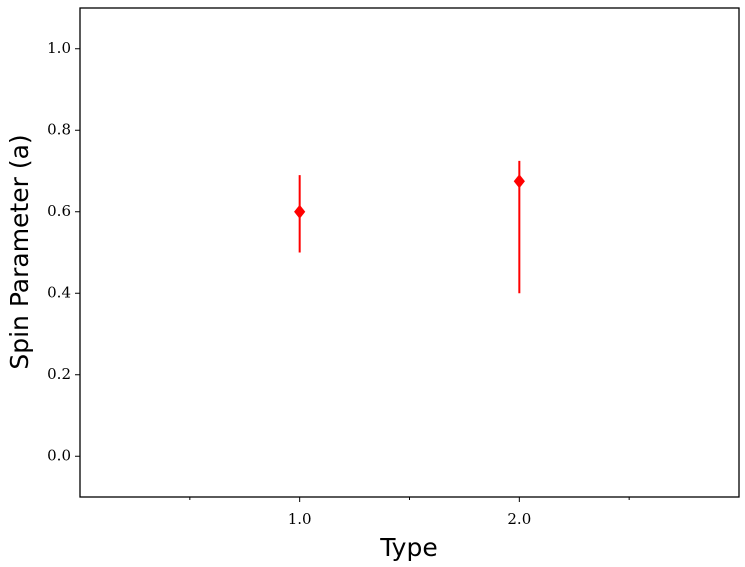  I want to click on x-tick-label: 2.0, so click(519, 519).